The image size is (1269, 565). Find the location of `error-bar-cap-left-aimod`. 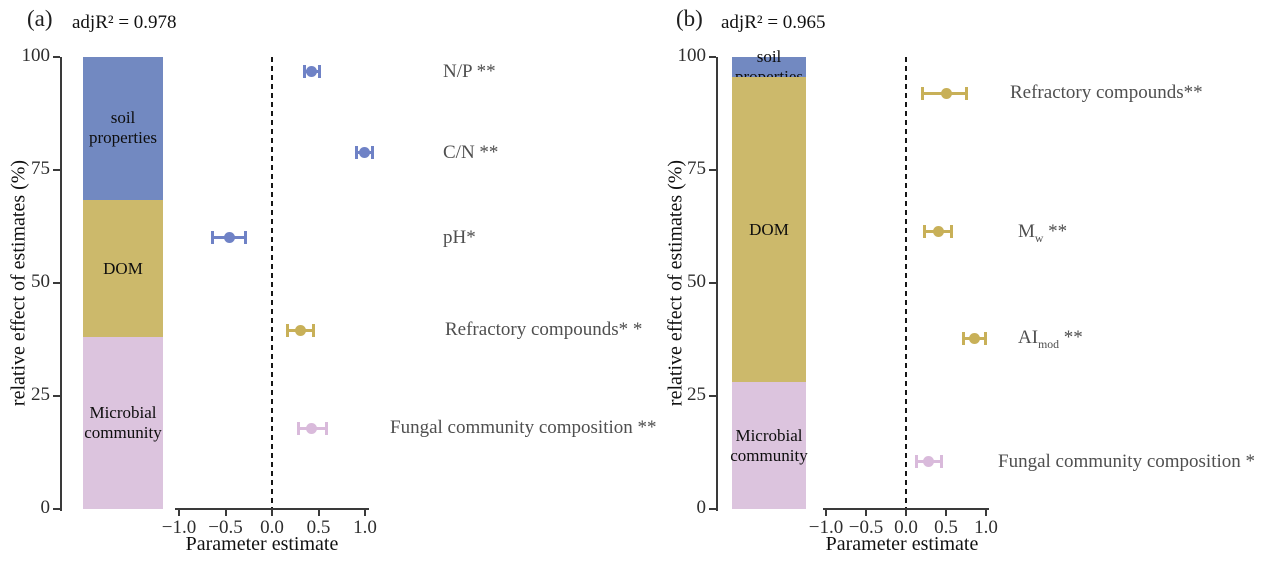

error-bar-cap-left-aimod is located at coordinates (963, 338).